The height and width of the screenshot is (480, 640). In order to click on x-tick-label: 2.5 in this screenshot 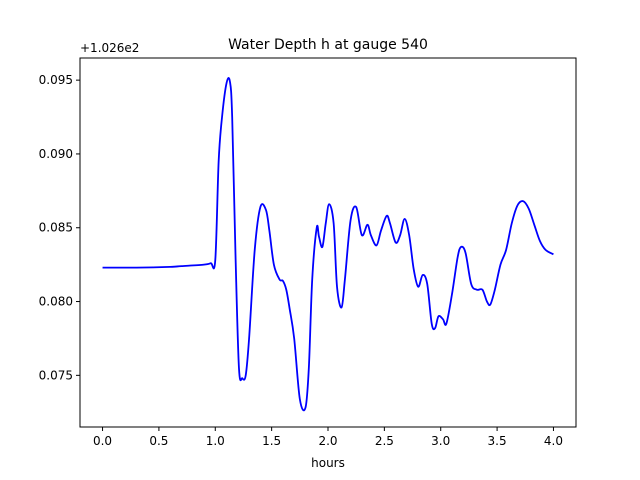, I will do `click(384, 441)`.